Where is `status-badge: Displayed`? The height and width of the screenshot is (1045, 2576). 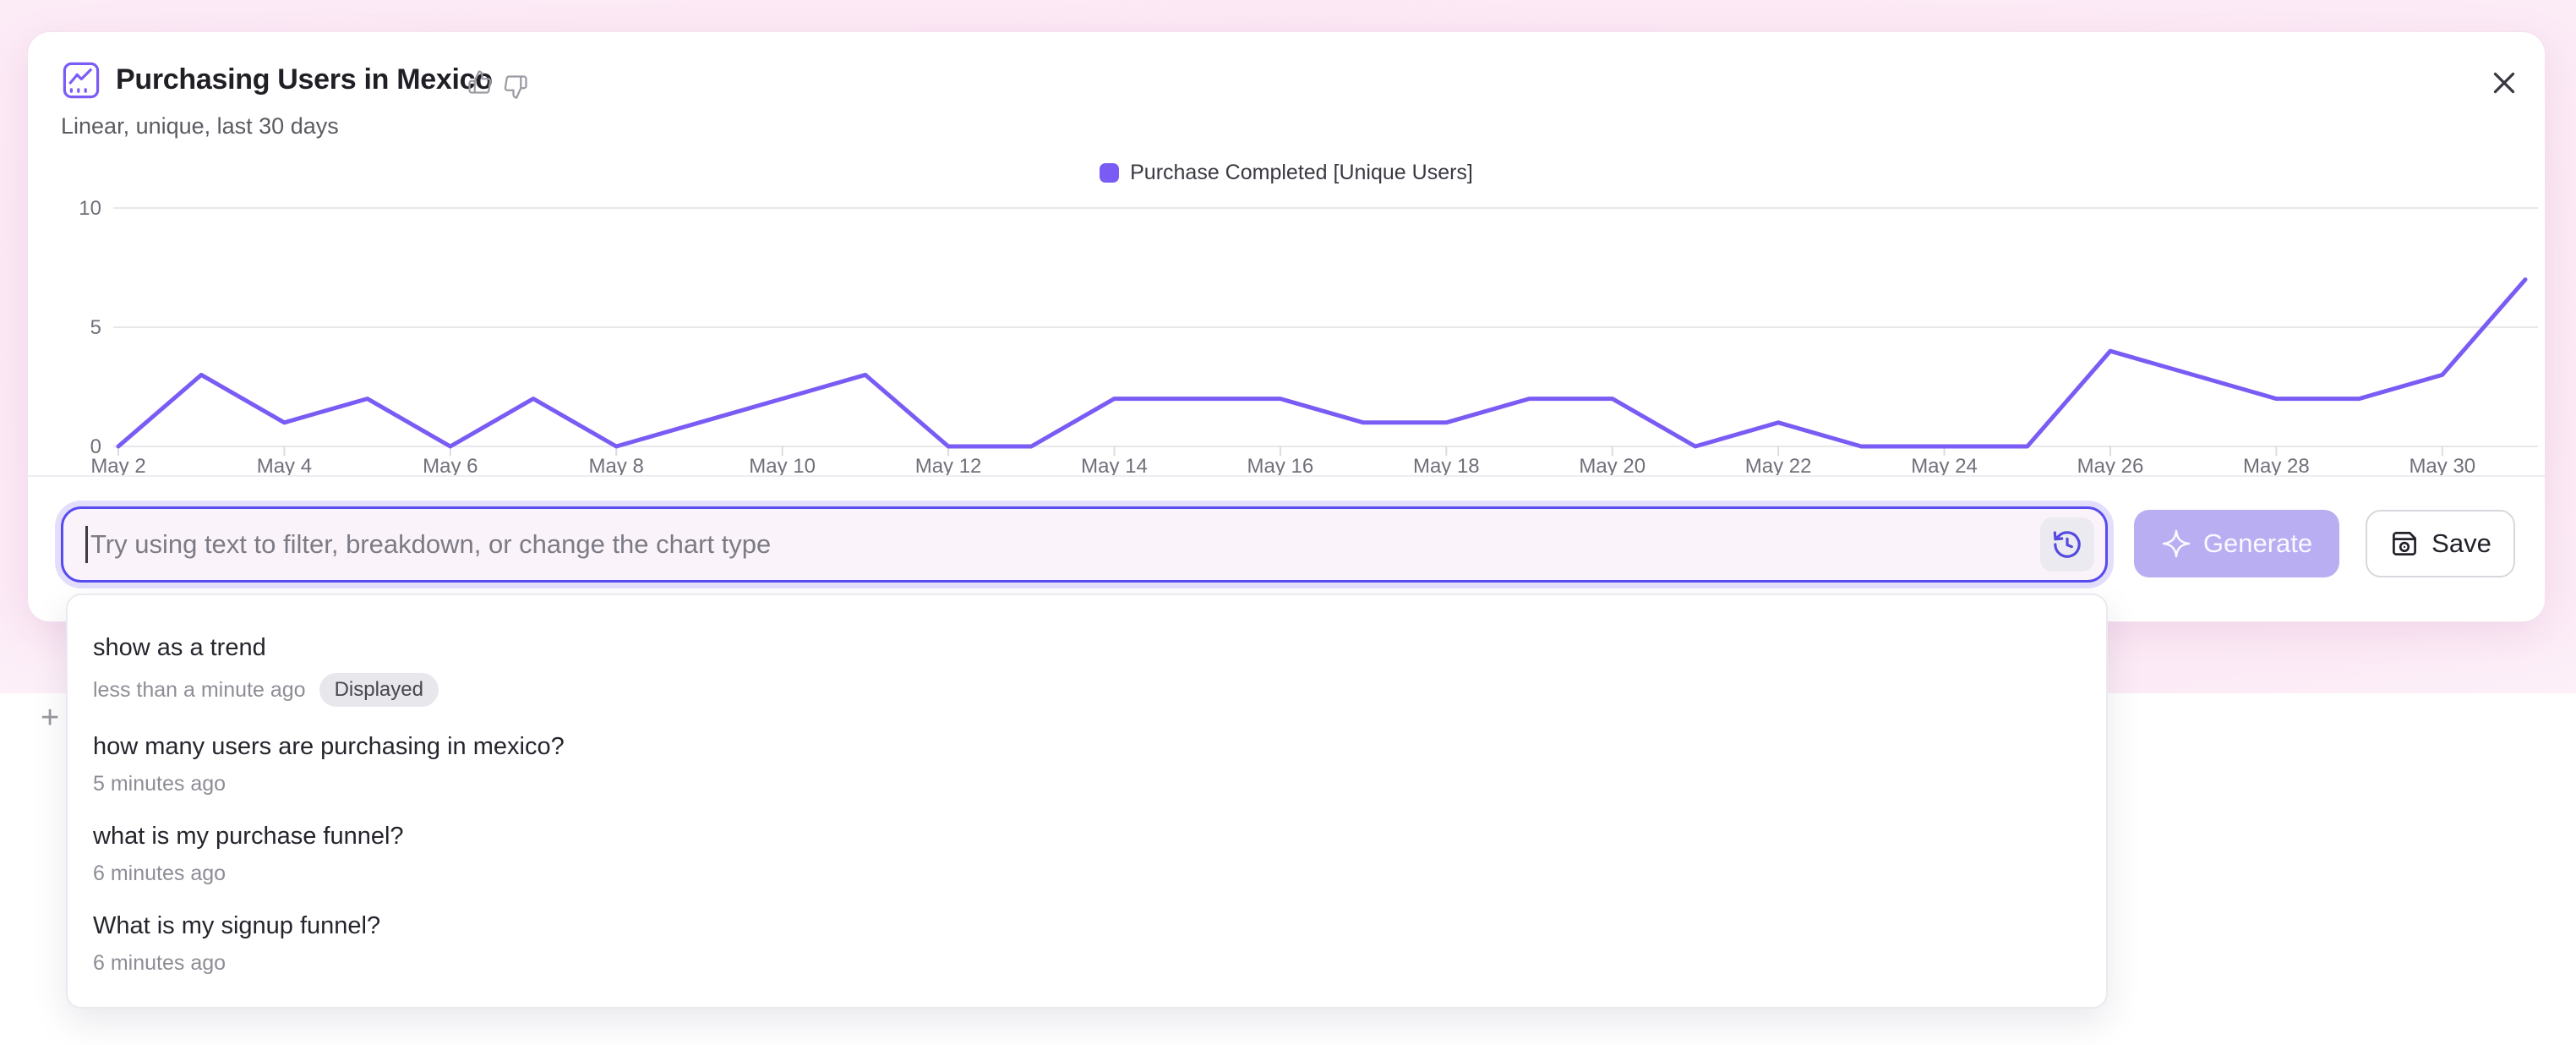 status-badge: Displayed is located at coordinates (379, 690).